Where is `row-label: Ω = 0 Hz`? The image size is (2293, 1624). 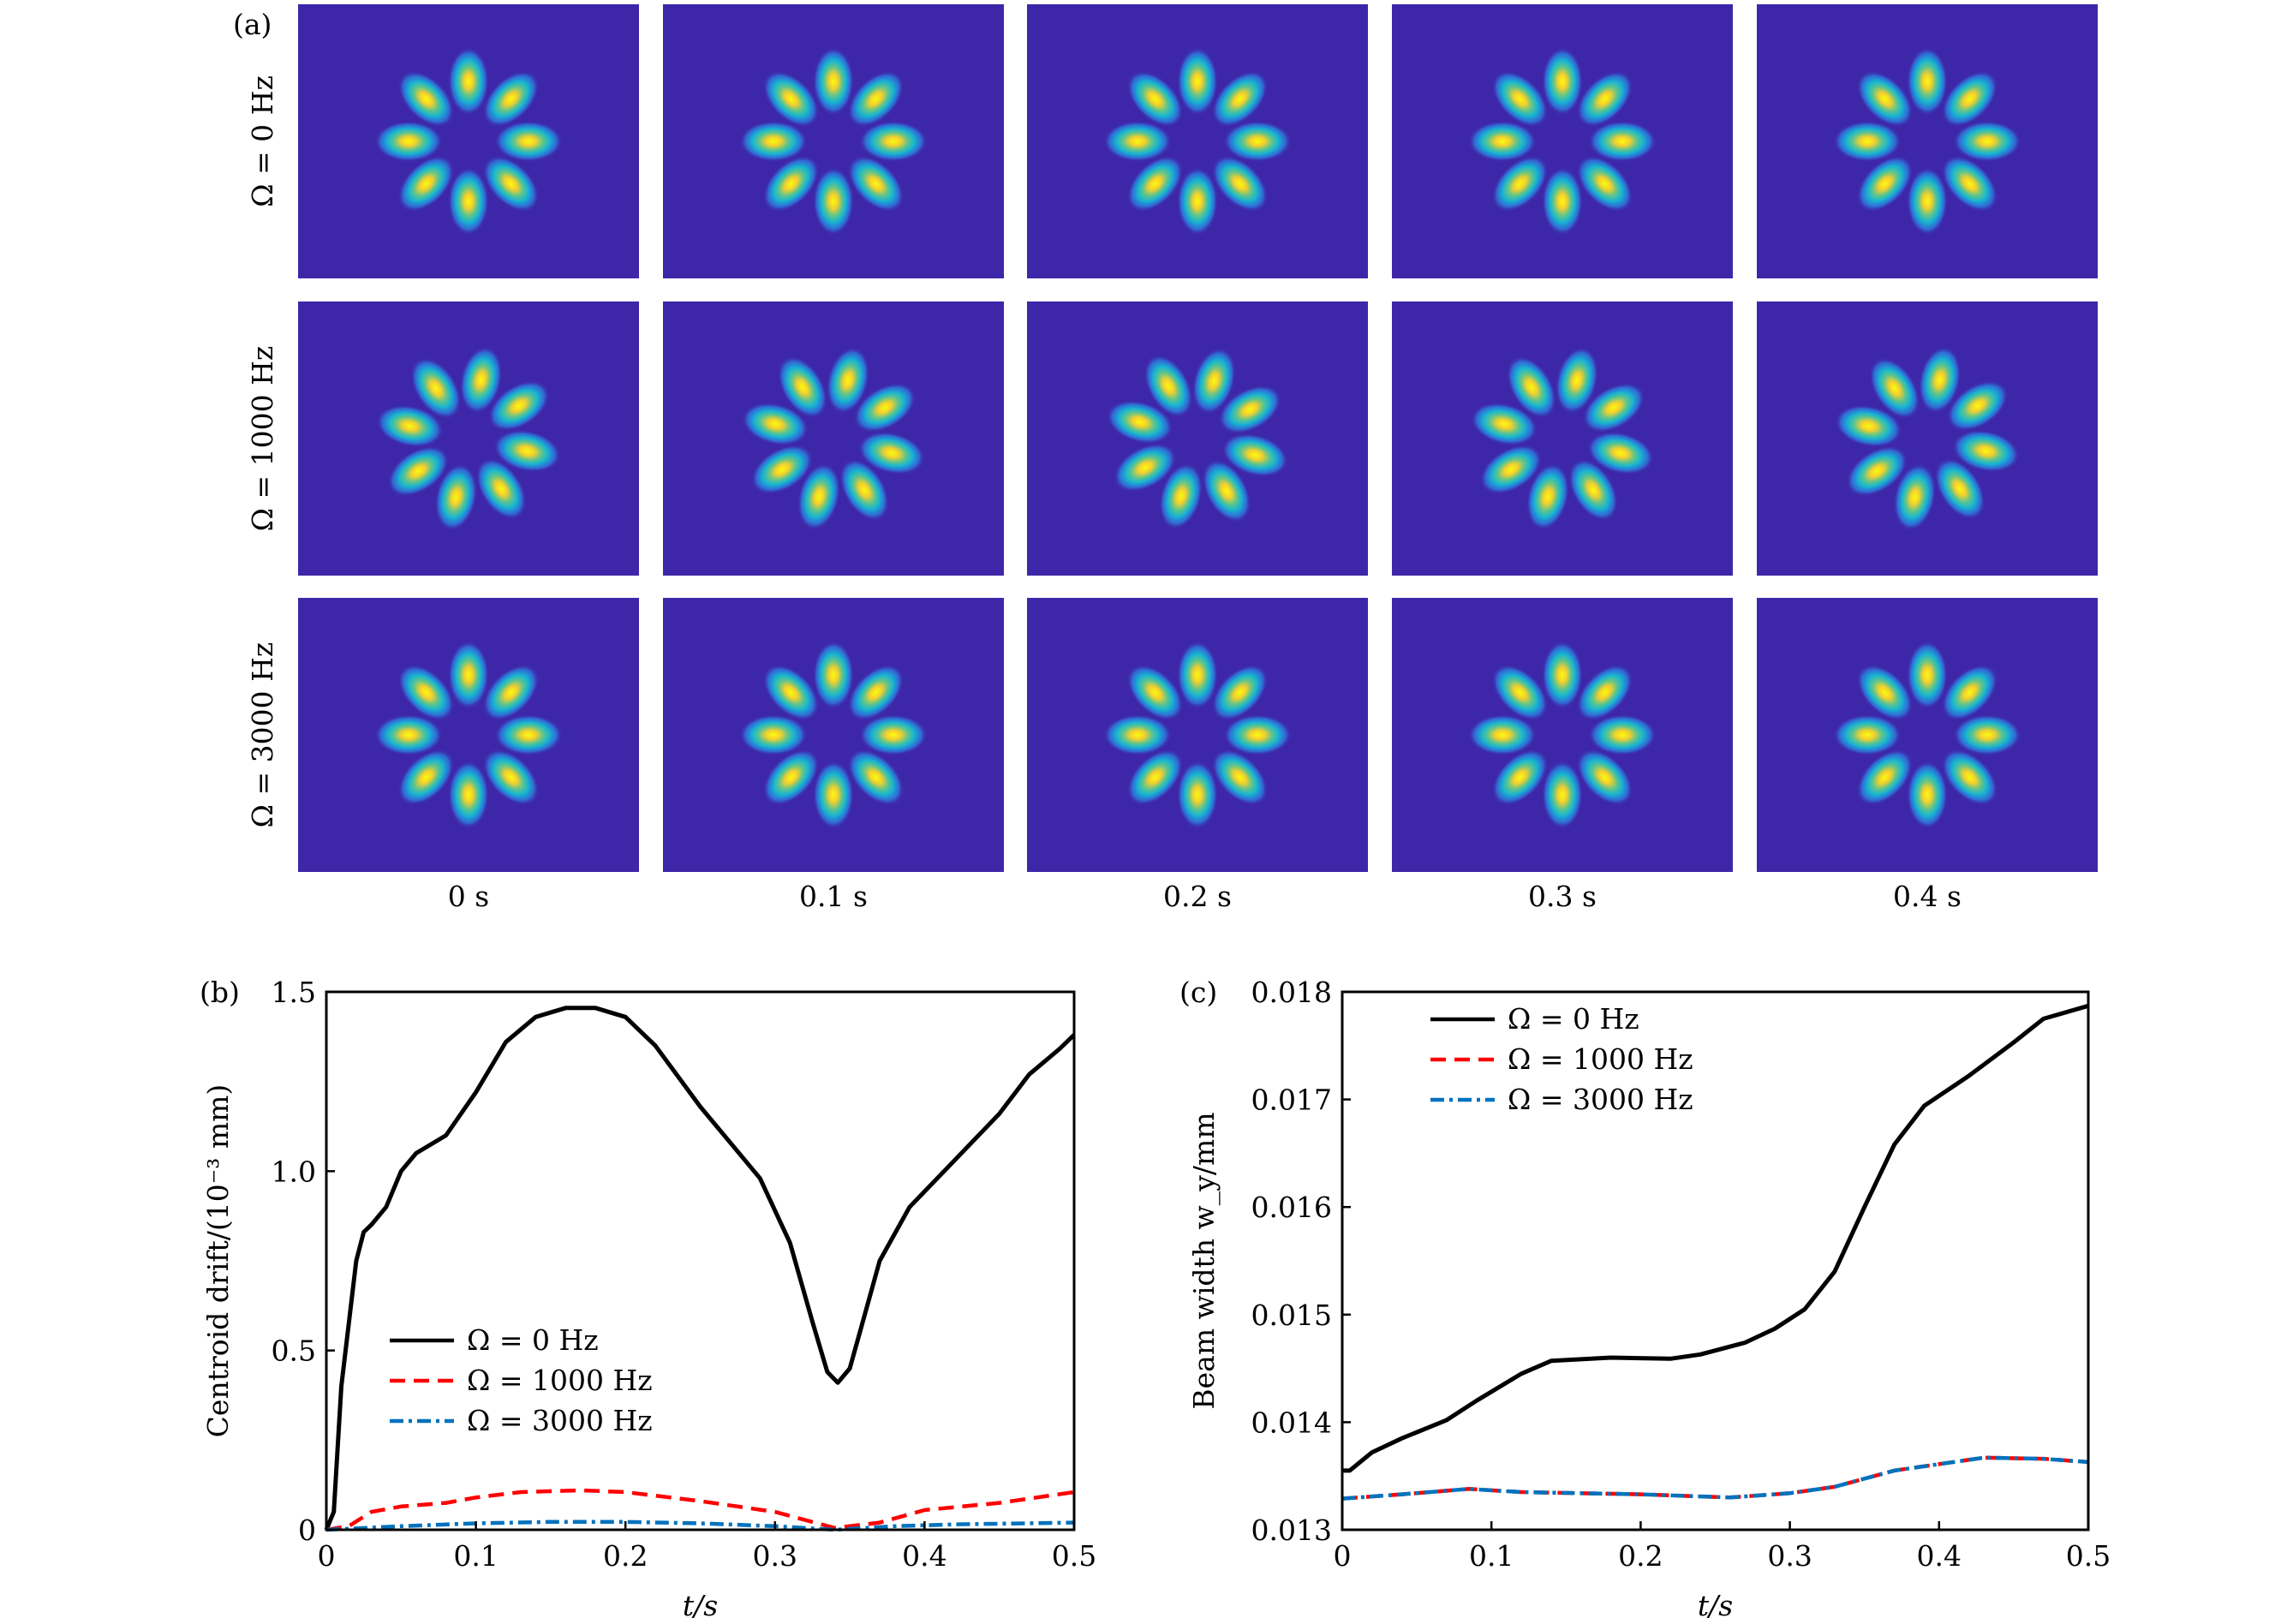
row-label: Ω = 0 Hz is located at coordinates (262, 141).